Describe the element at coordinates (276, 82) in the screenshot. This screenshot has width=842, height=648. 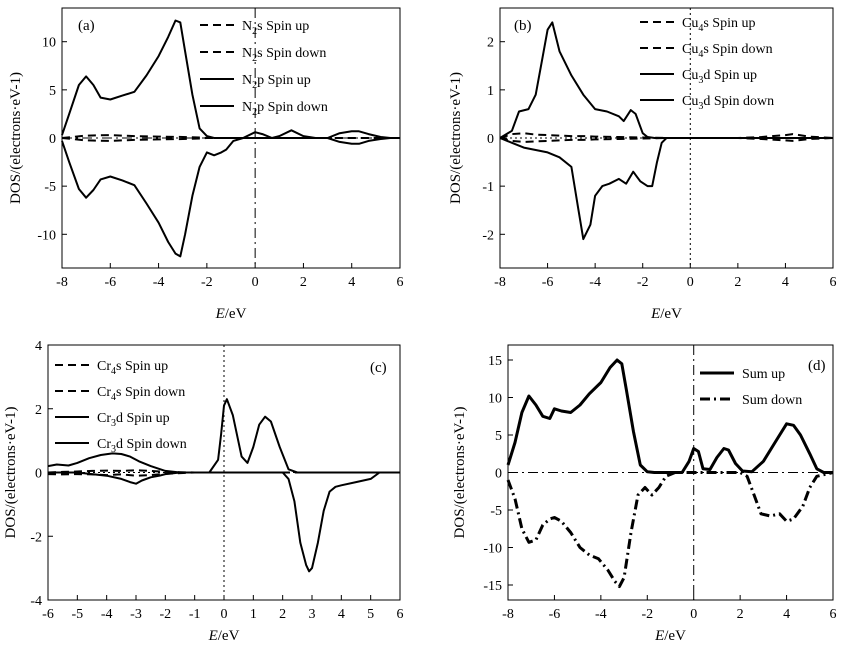
I see `legend-label: N2p Spin up` at that location.